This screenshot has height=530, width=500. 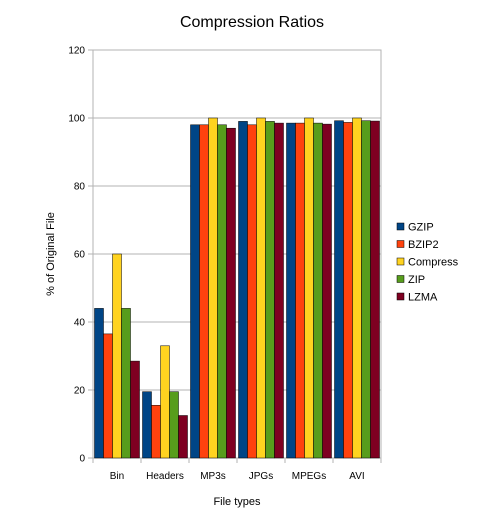 What do you see at coordinates (400, 226) in the screenshot?
I see `legend-swatch-gzip` at bounding box center [400, 226].